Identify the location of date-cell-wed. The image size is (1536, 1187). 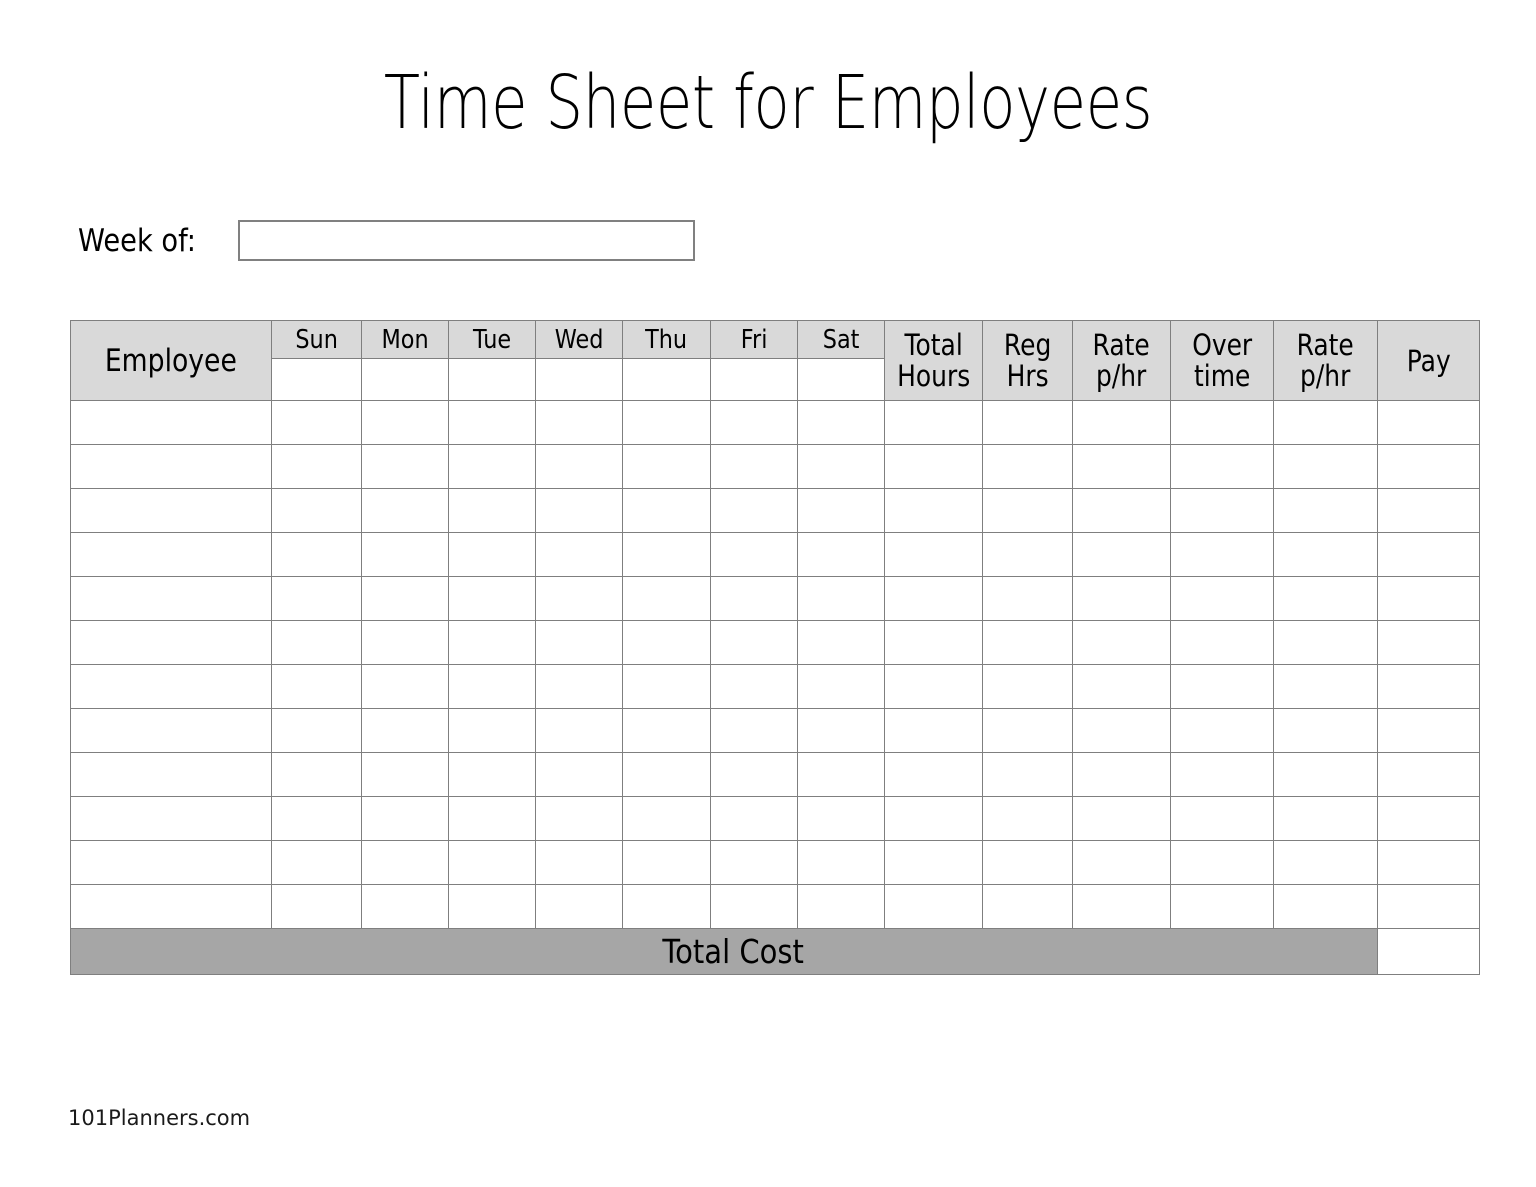
(579, 379).